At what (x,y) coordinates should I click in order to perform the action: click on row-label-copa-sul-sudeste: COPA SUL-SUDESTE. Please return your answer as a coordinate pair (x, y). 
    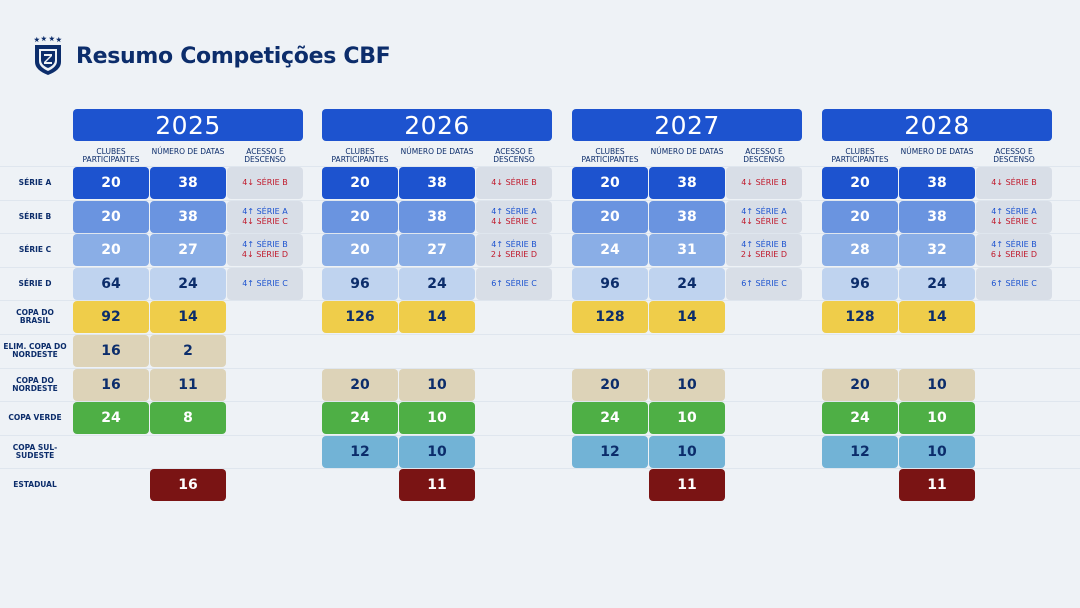
    Looking at the image, I should click on (35, 451).